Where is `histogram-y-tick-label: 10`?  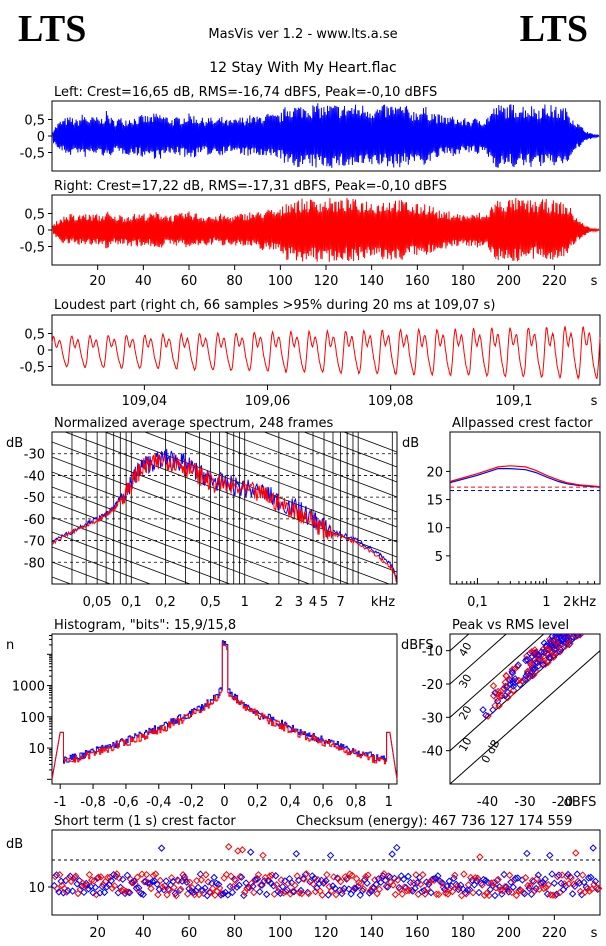
histogram-y-tick-label: 10 is located at coordinates (36, 749).